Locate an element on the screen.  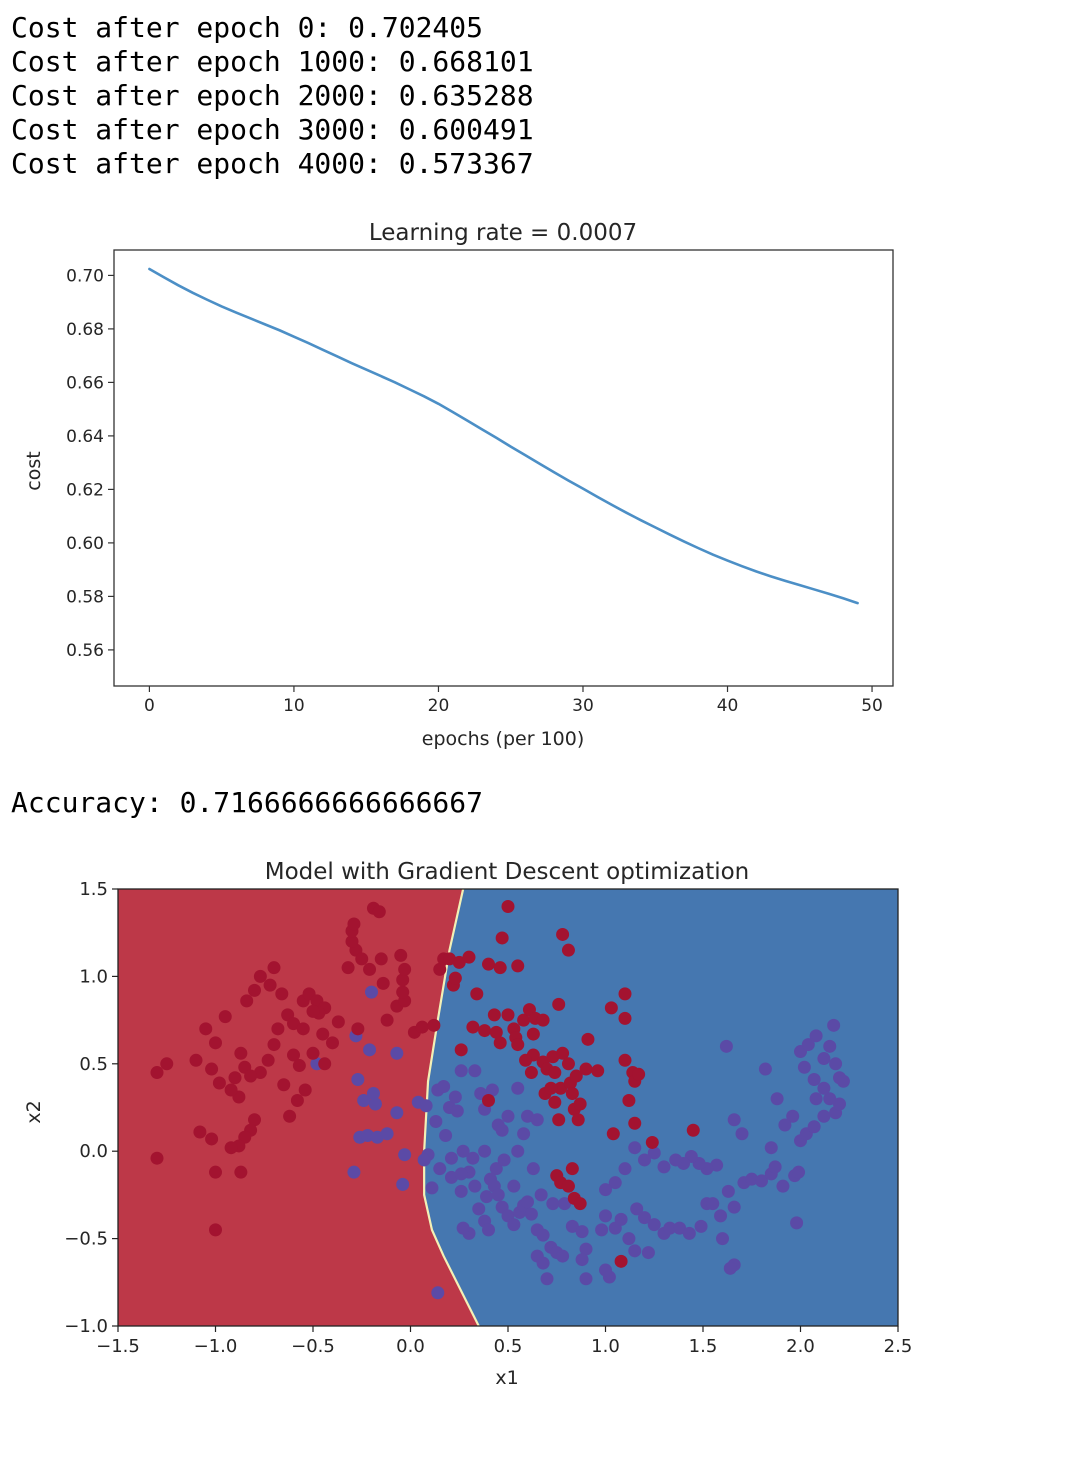
y-tick-label: 0.66 is located at coordinates (85, 383).